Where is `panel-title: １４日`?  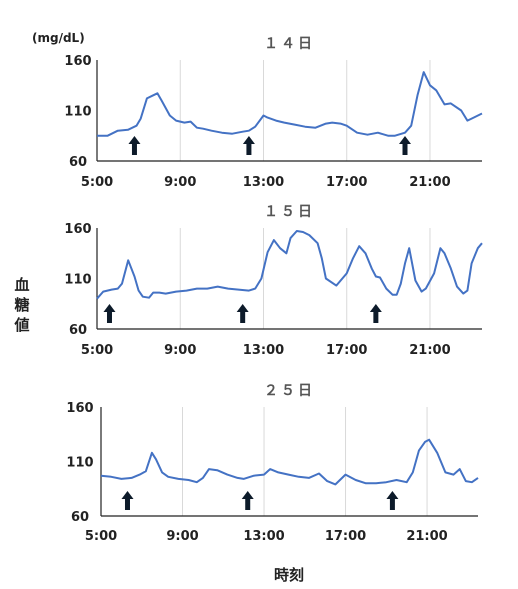
panel-title: １４日 is located at coordinates (289, 44).